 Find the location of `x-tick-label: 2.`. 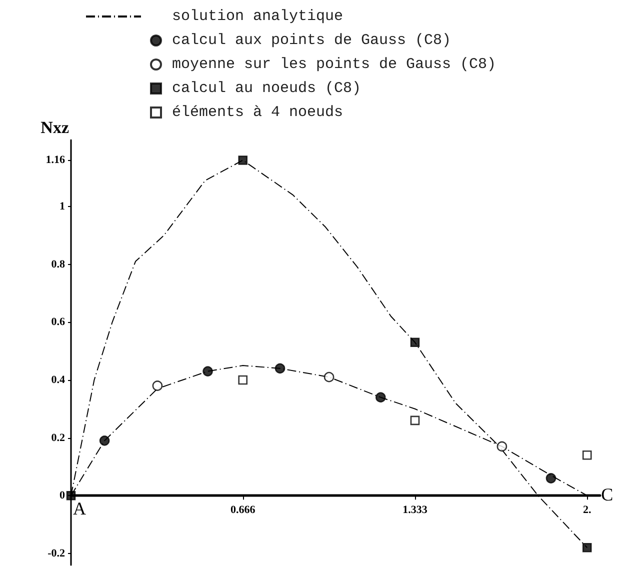

x-tick-label: 2. is located at coordinates (587, 510).